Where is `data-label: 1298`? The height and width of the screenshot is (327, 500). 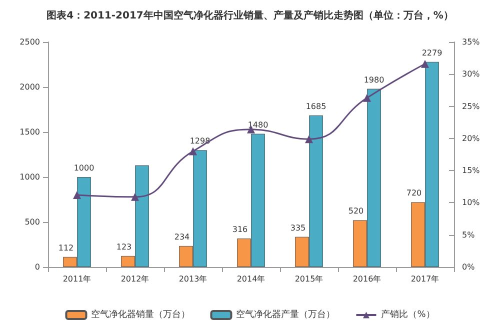 data-label: 1298 is located at coordinates (200, 141).